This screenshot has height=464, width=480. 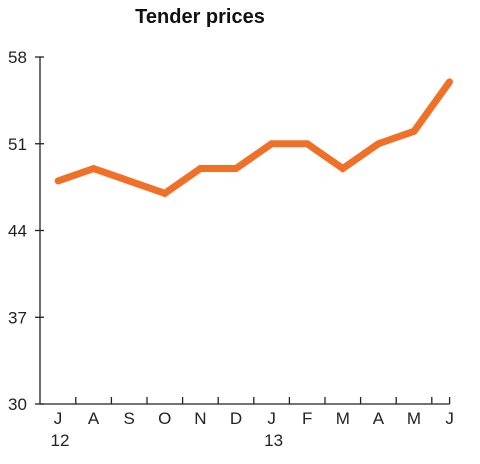 What do you see at coordinates (200, 418) in the screenshot?
I see `x-tick-label: N` at bounding box center [200, 418].